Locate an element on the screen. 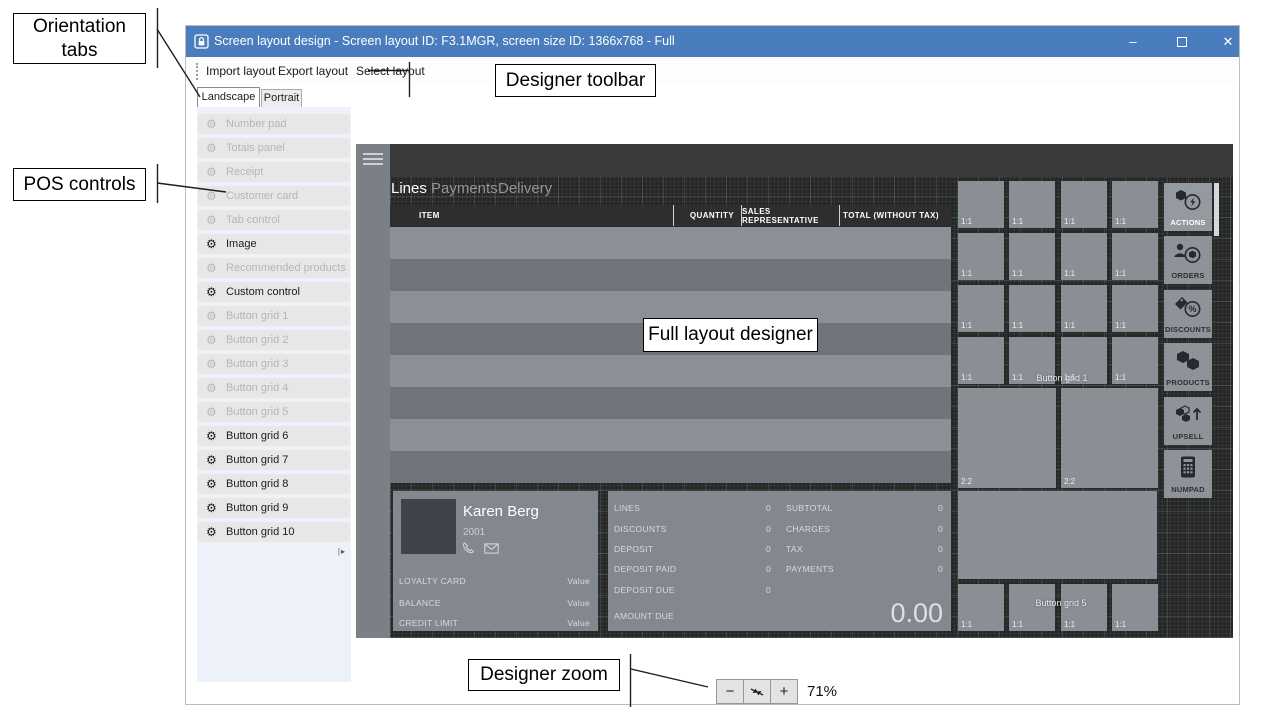 The image size is (1266, 727). totals-label: LINES is located at coordinates (627, 508).